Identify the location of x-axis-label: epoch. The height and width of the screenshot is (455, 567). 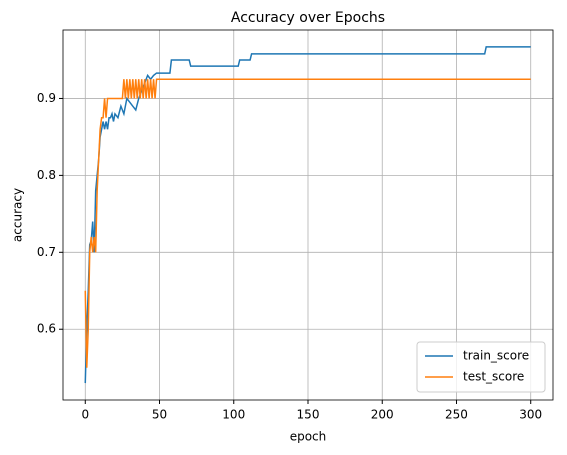
(308, 437).